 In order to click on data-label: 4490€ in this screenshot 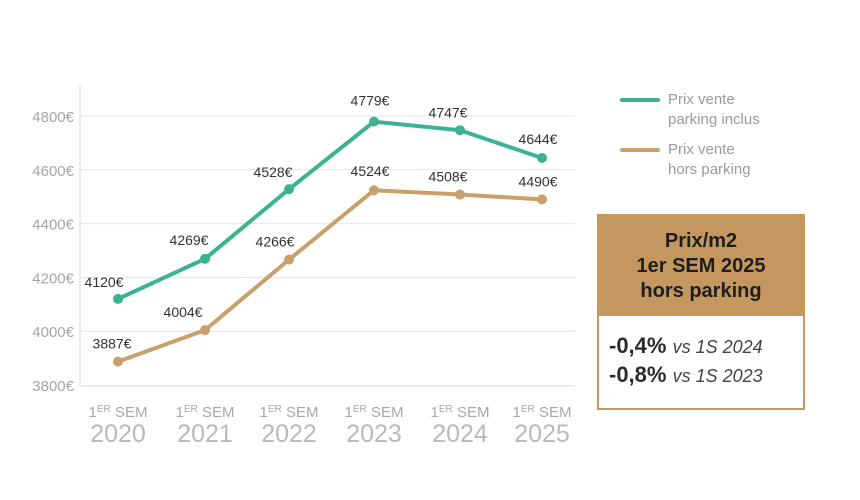, I will do `click(538, 181)`.